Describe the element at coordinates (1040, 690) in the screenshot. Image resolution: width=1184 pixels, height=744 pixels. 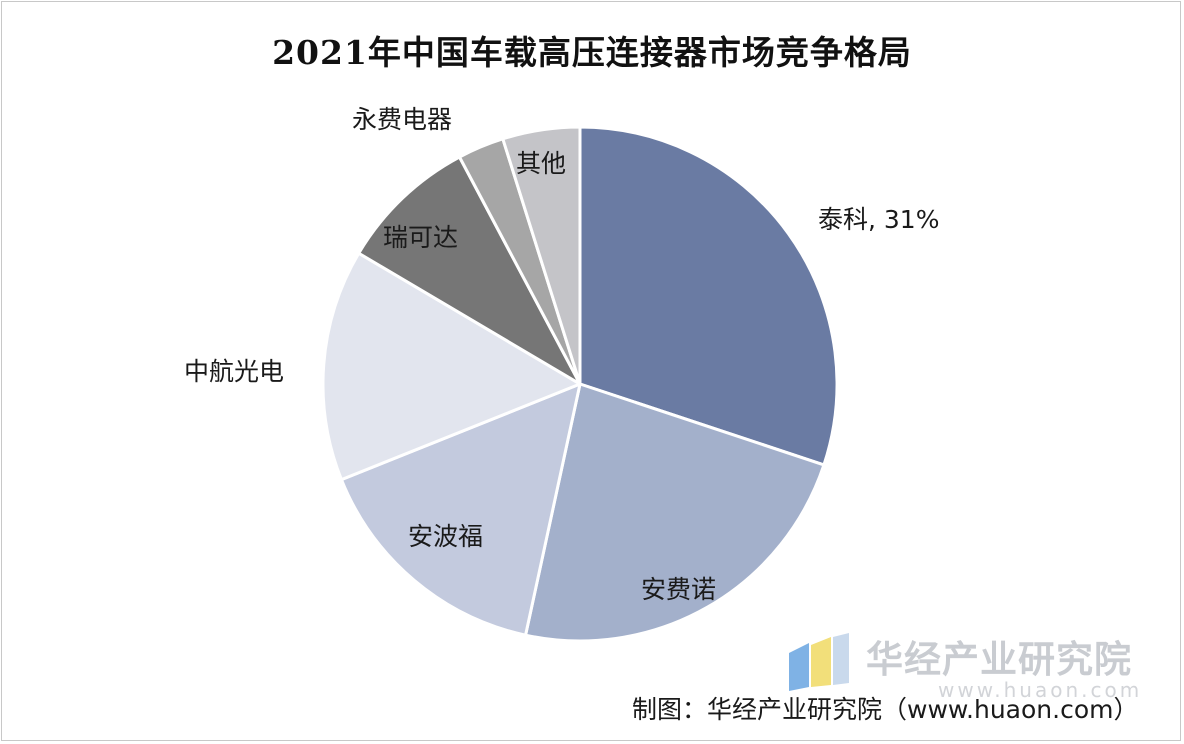
I see `watermark-url: www.huaon.com` at that location.